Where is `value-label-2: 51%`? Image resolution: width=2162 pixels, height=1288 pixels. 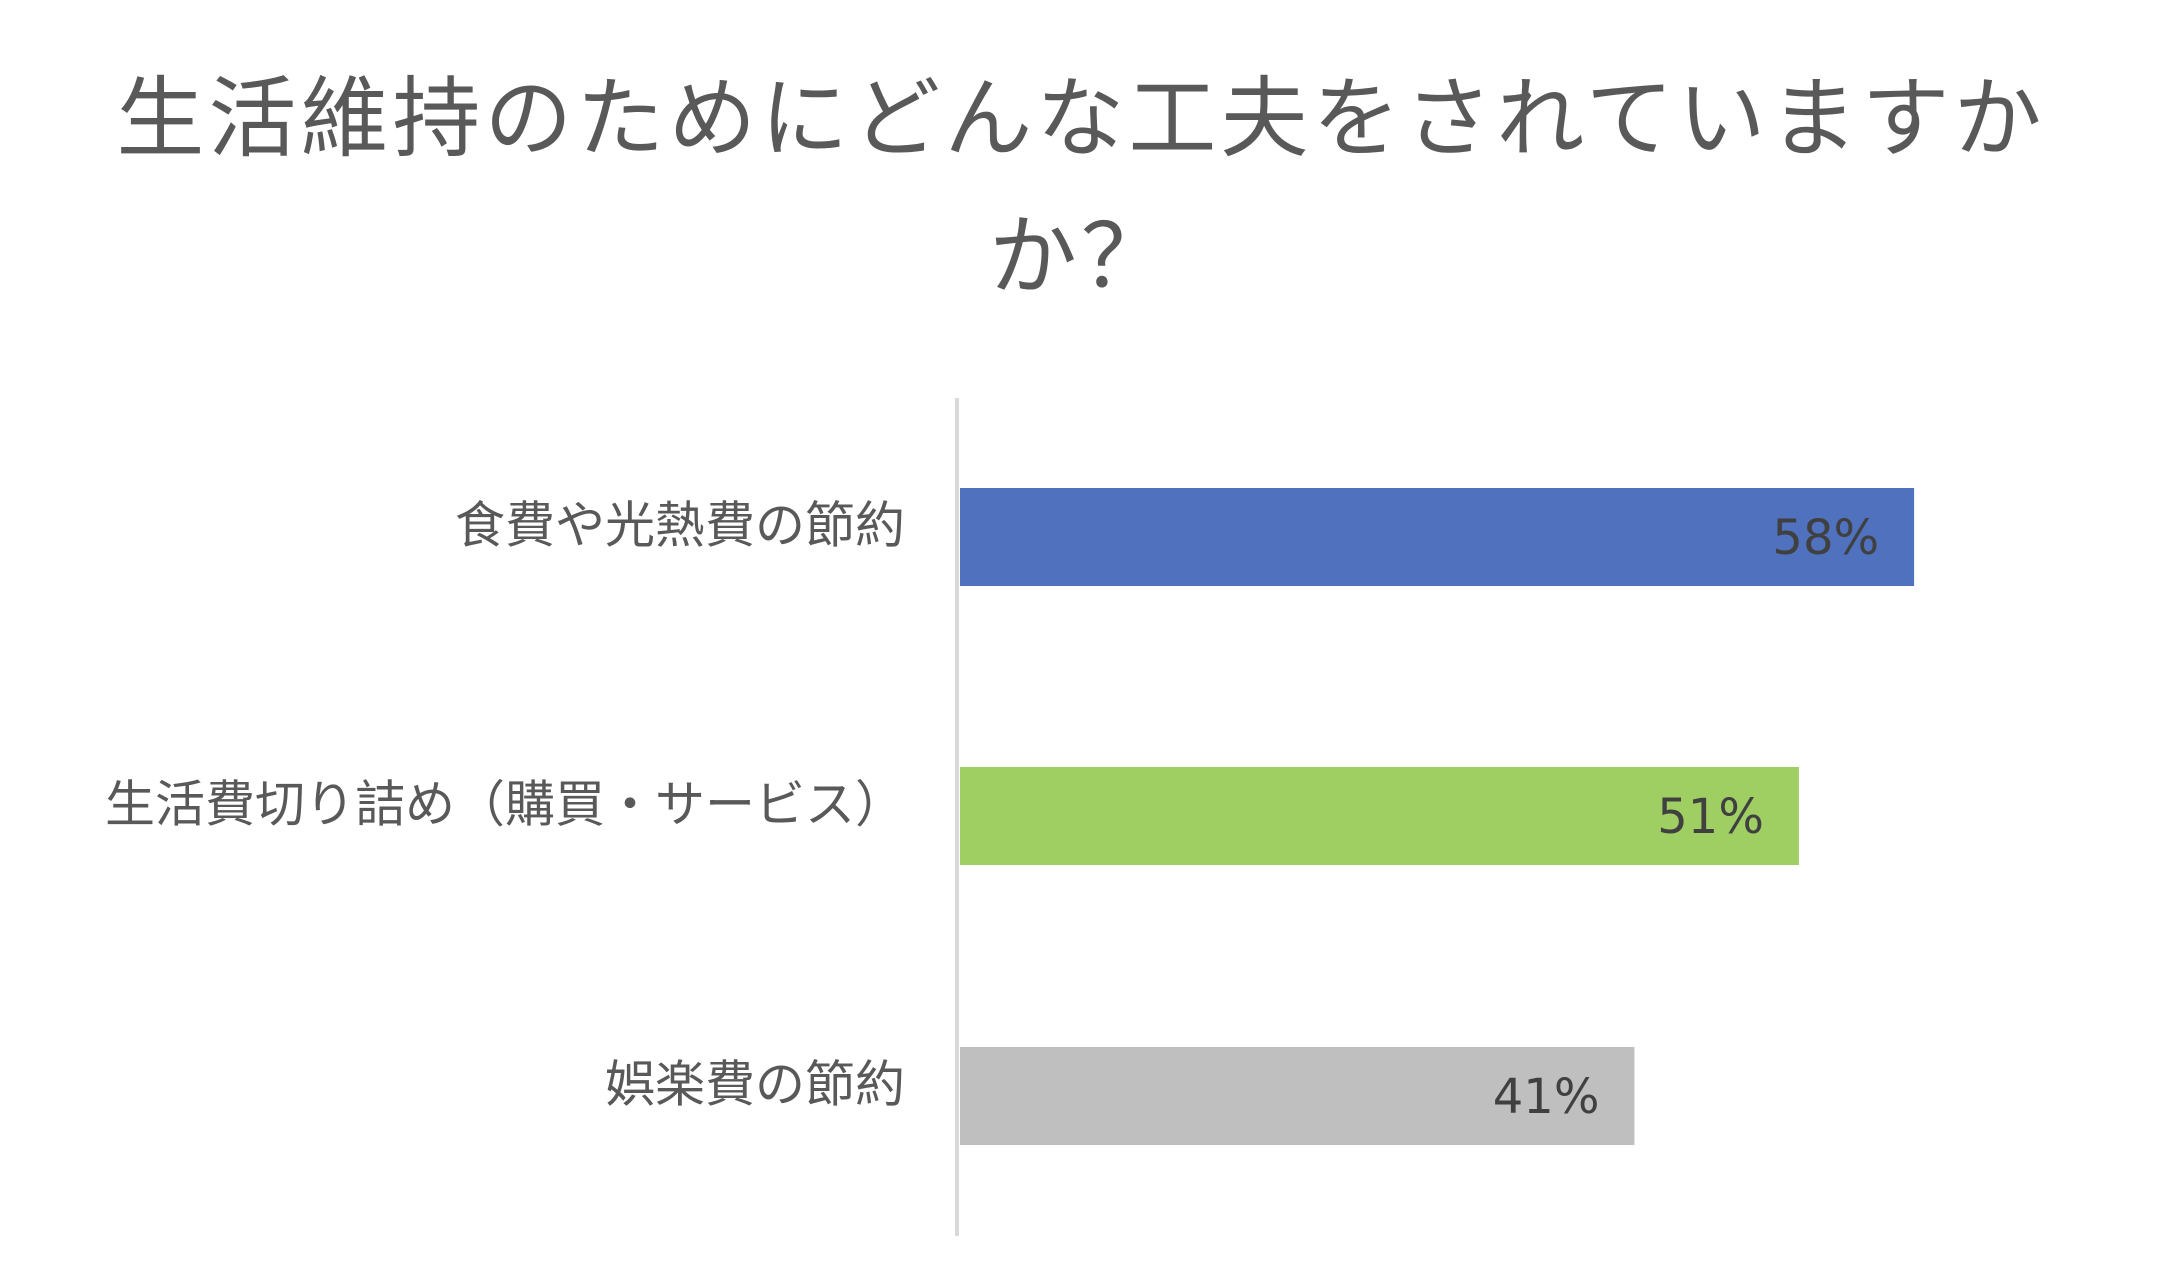 value-label-2: 51% is located at coordinates (1710, 817).